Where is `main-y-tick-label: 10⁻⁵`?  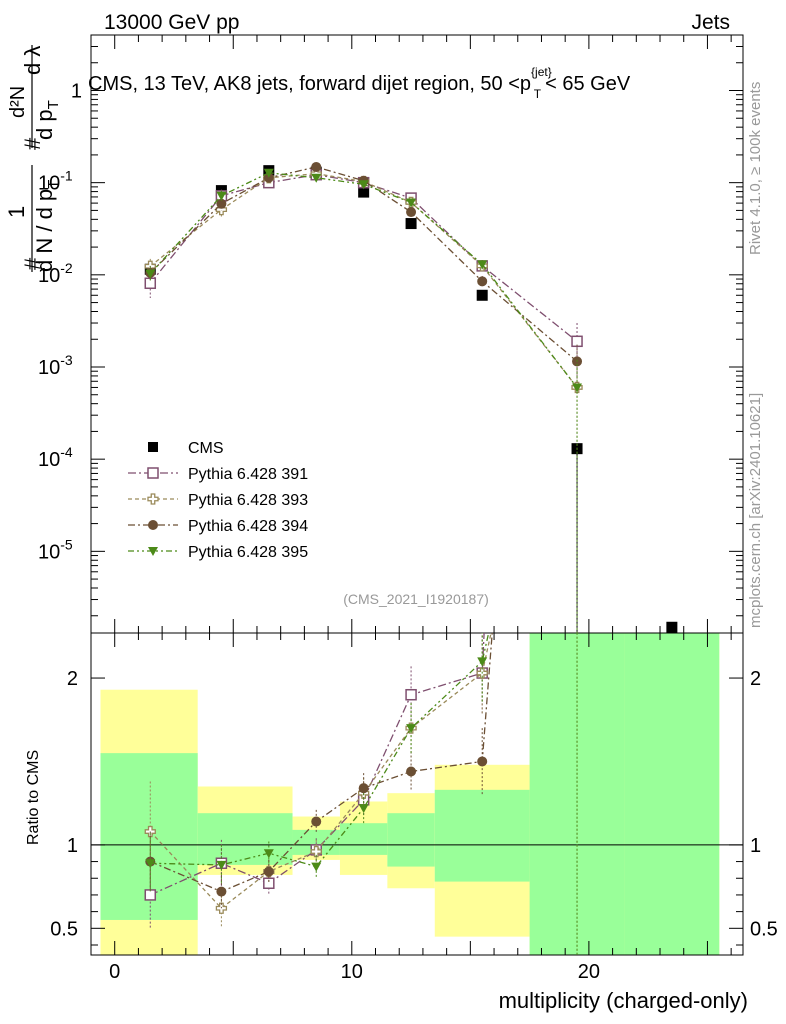
main-y-tick-label: 10⁻⁵ is located at coordinates (55, 549).